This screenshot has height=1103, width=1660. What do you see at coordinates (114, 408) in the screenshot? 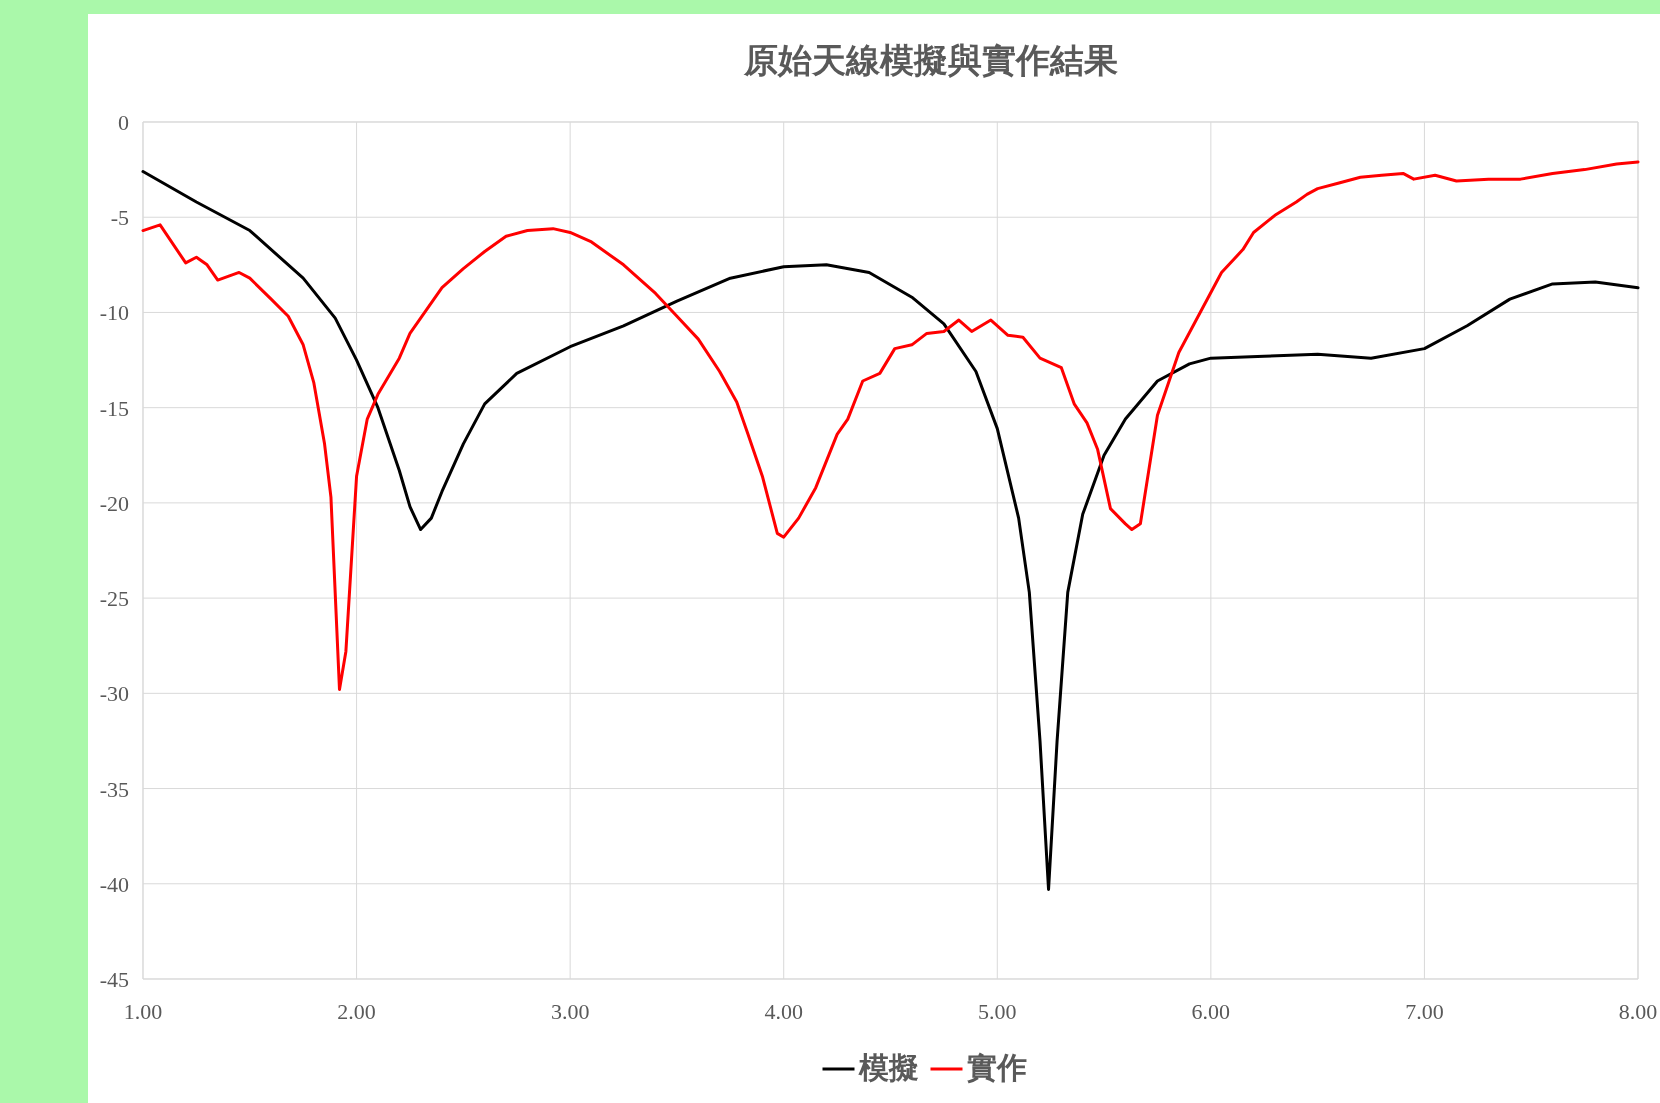
I see `y-tick-label: -15` at bounding box center [114, 408].